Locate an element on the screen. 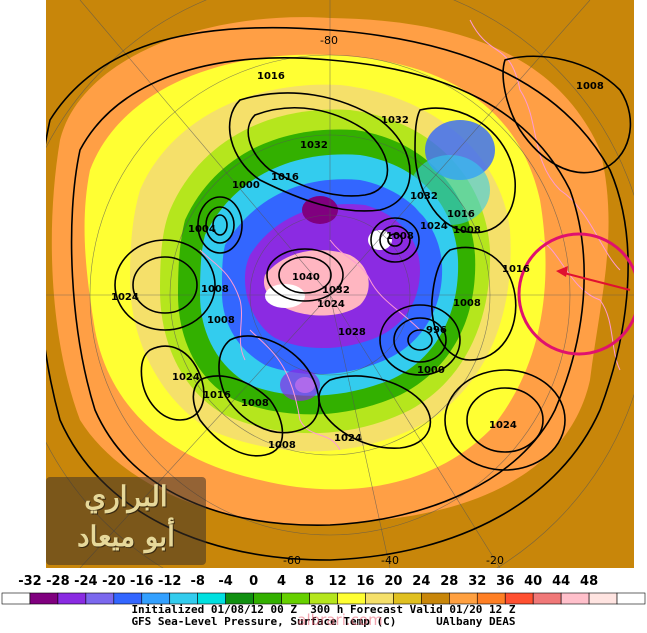 The width and height of the screenshot is (647, 633). colorbar-tick-label: 44 is located at coordinates (561, 581).